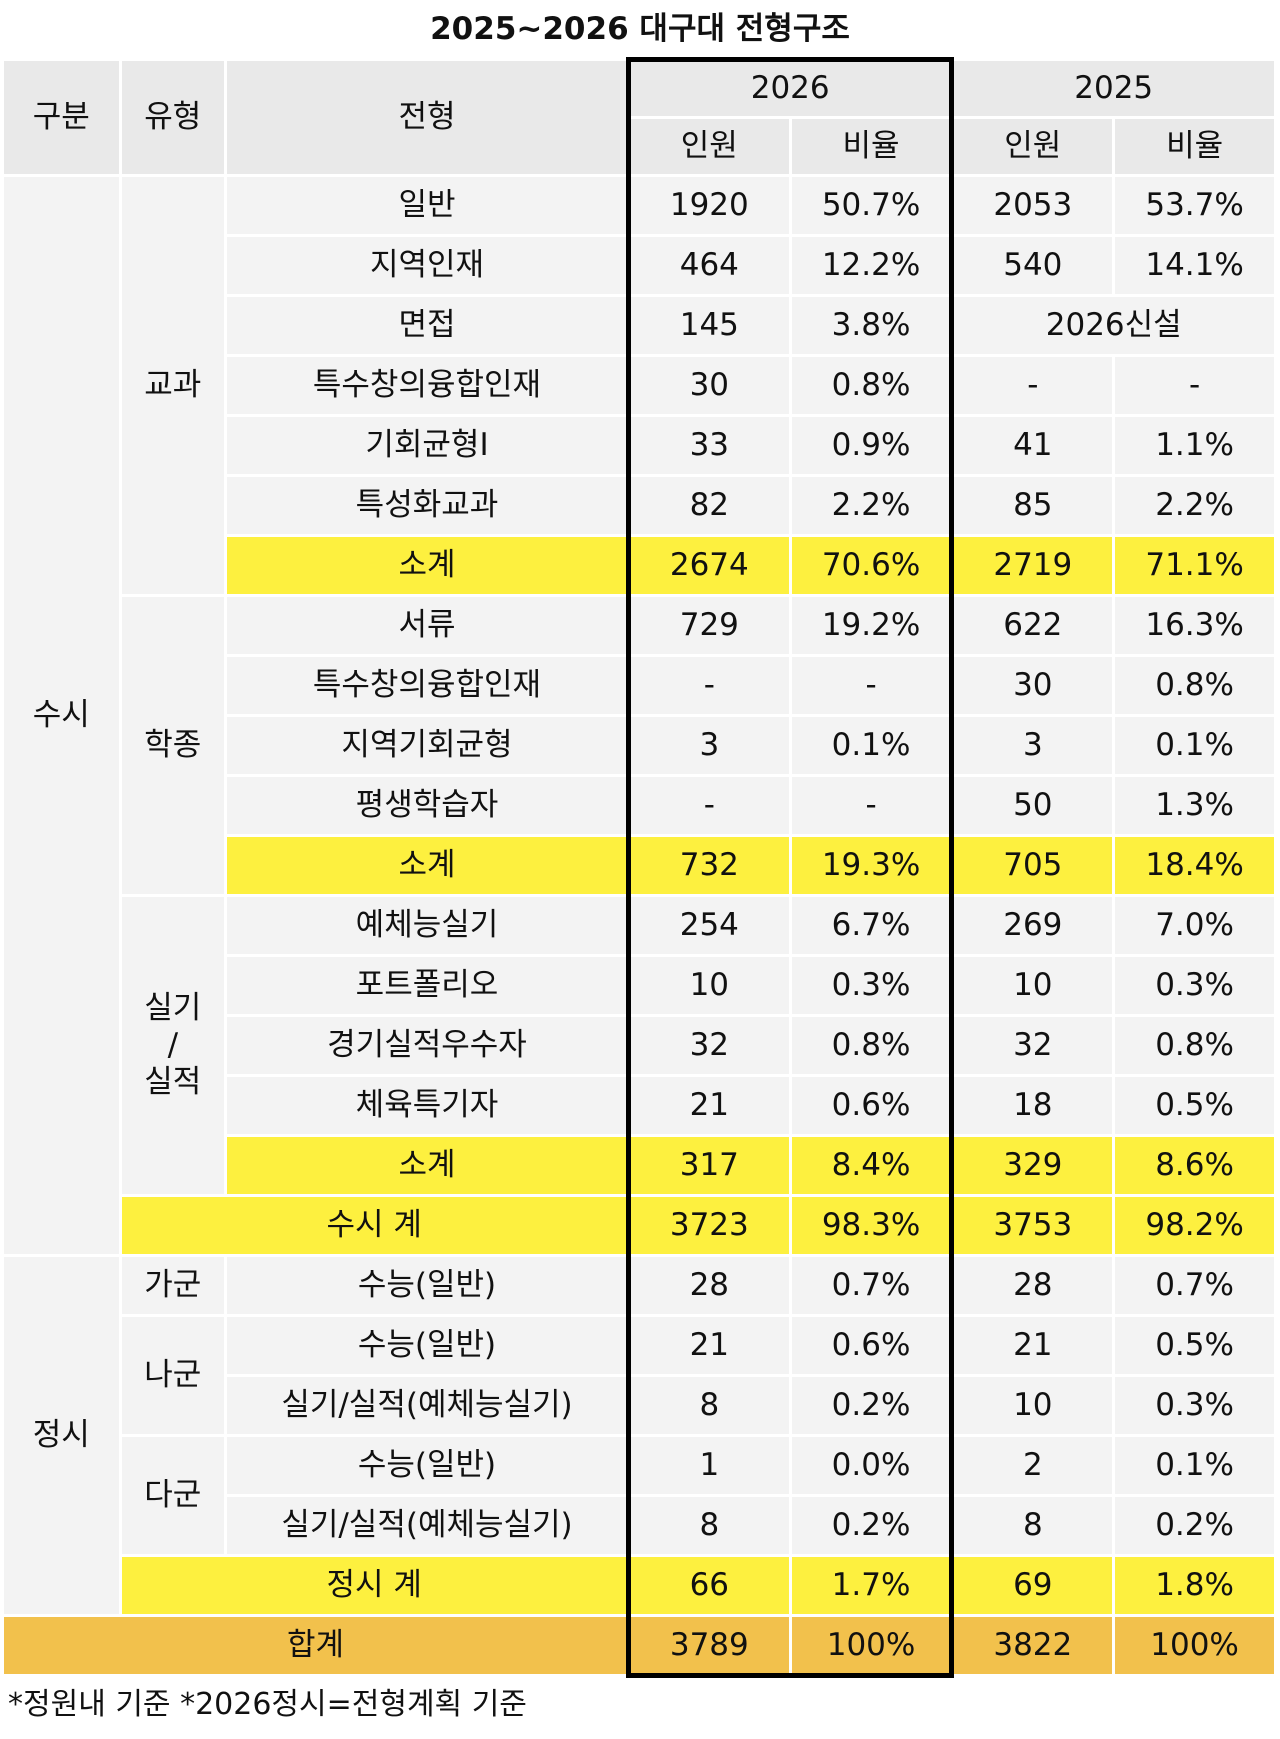 Image resolution: width=1280 pixels, height=1739 pixels. What do you see at coordinates (427, 1105) in the screenshot?
I see `cell: 체육특기자` at bounding box center [427, 1105].